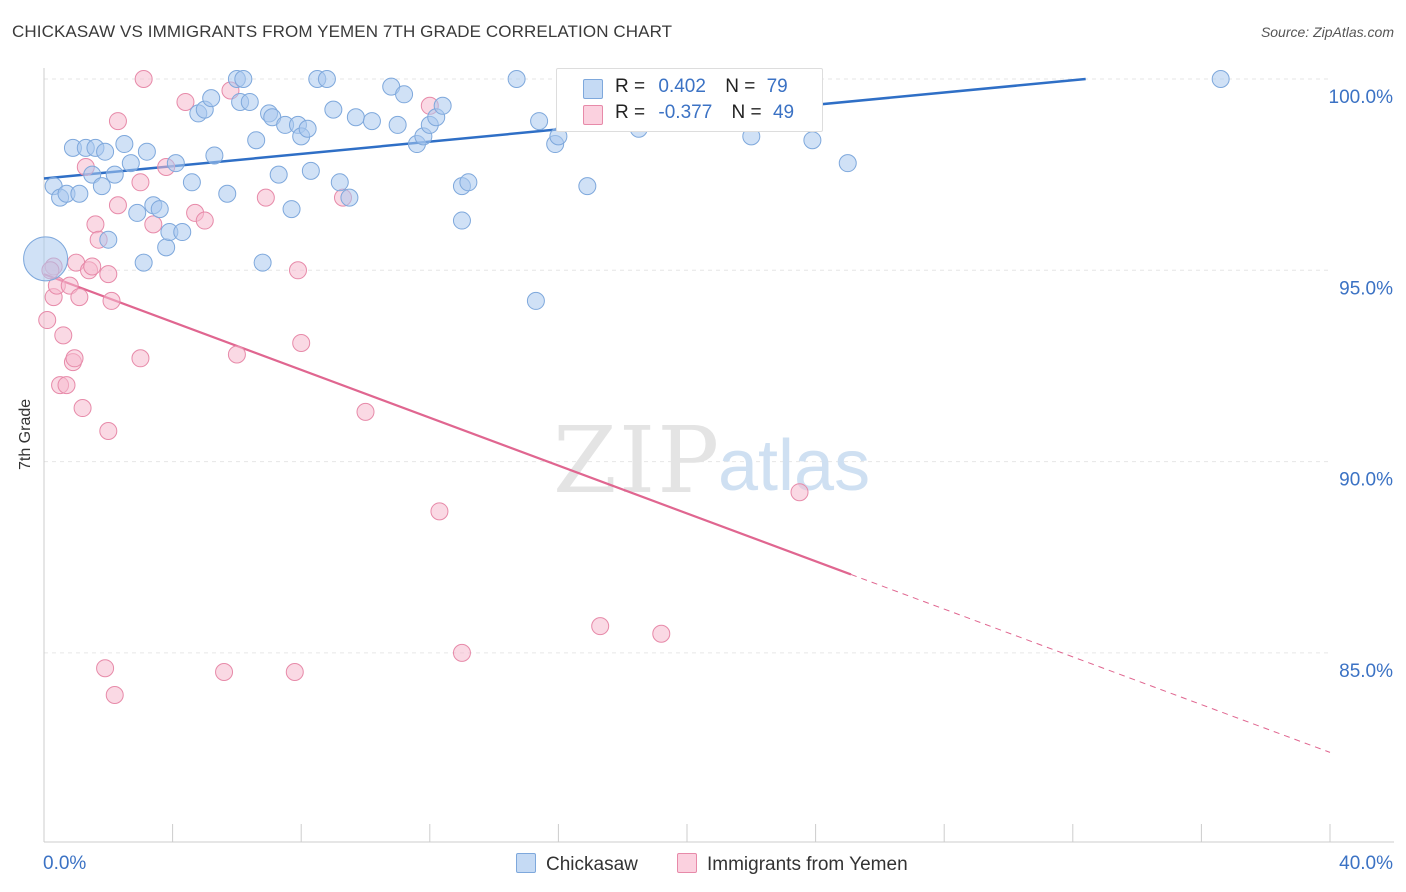 Image resolution: width=1406 pixels, height=892 pixels. I want to click on y-tick-label: 100.0%, so click(1361, 97).